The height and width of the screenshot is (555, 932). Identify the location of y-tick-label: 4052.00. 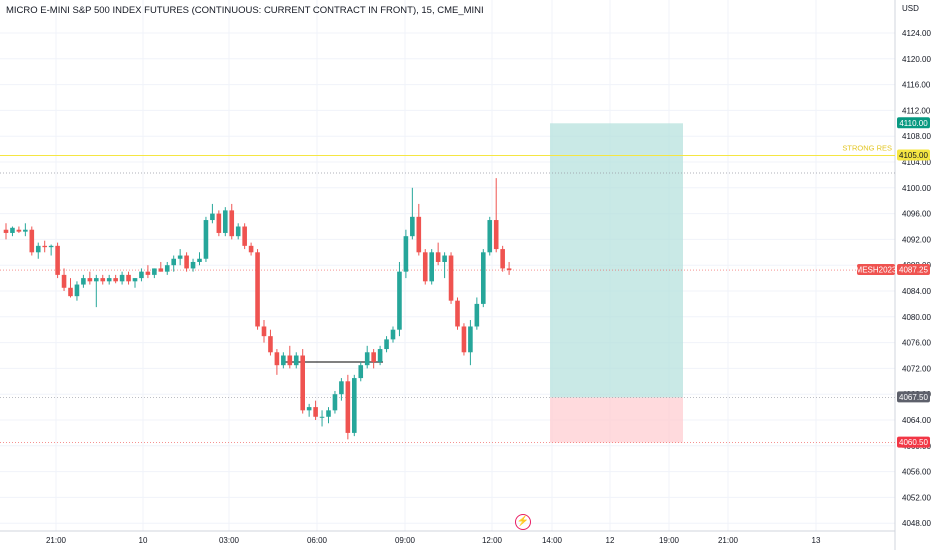
(916, 497).